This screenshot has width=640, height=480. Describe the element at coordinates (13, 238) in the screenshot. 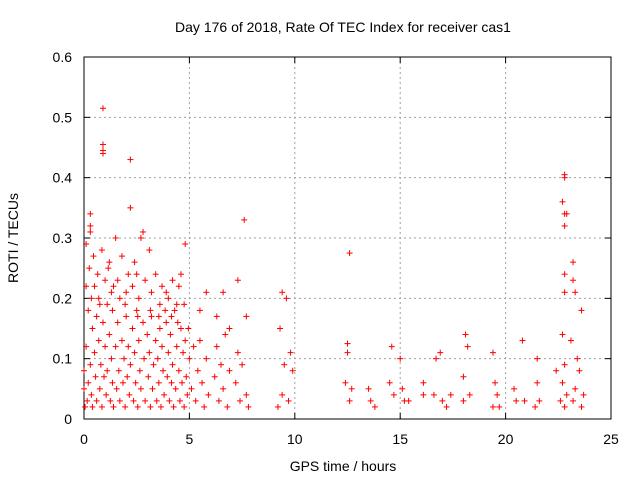

I see `y-axis-label: ROTI / TECUs` at that location.